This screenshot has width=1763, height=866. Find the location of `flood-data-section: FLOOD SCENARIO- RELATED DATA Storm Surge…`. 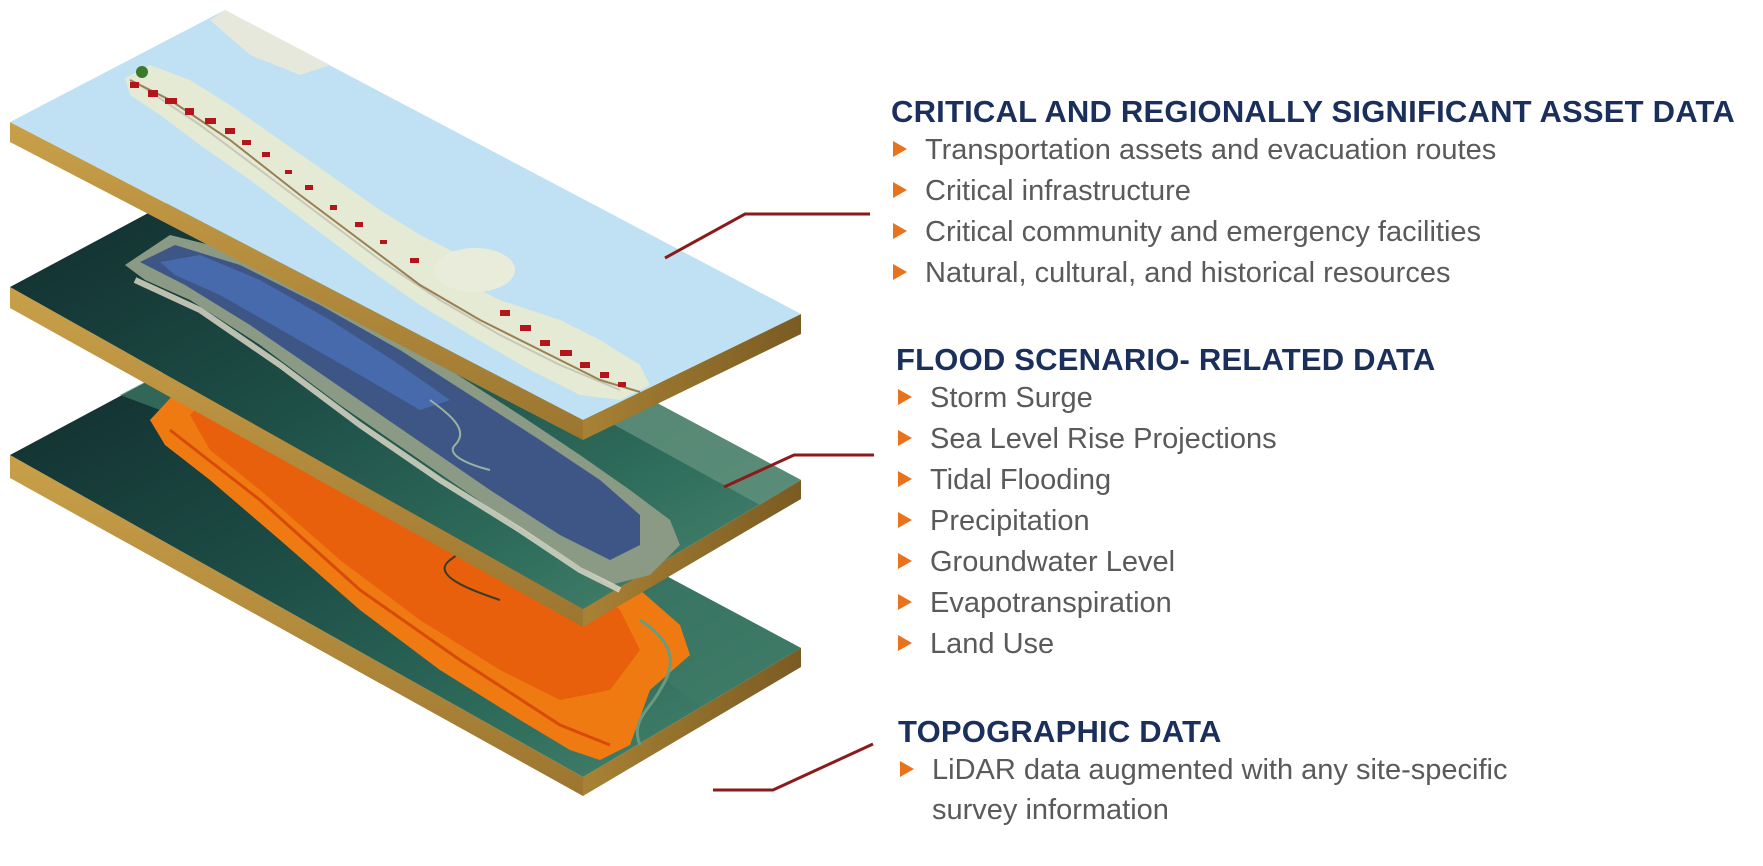

flood-data-section: FLOOD SCENARIO- RELATED DATA Storm Surge… is located at coordinates (1165, 503).